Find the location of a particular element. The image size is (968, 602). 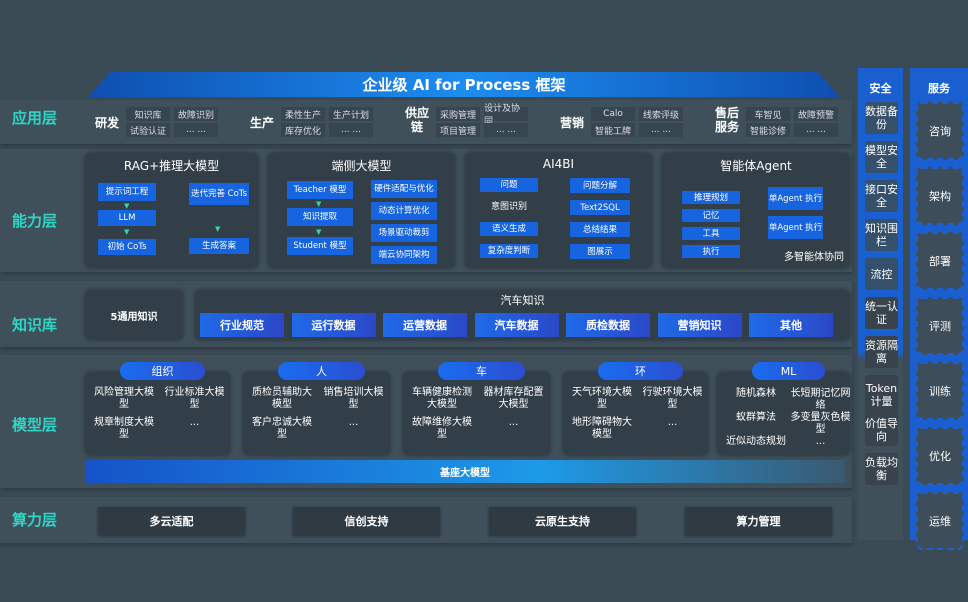

app-item: 采购管理 is located at coordinates (458, 114).